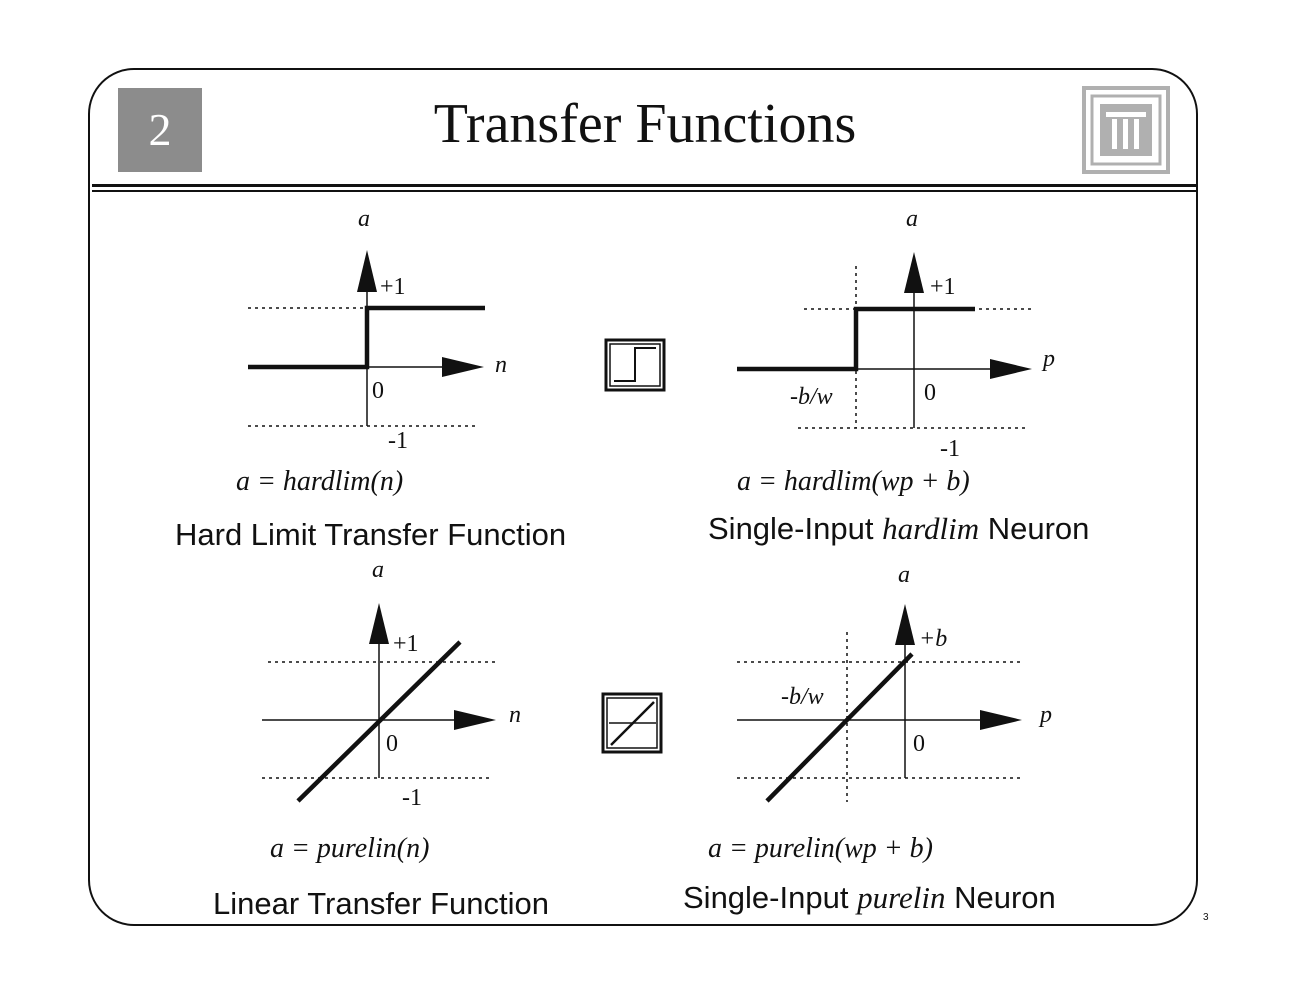 Image resolution: width=1290 pixels, height=997 pixels. What do you see at coordinates (901, 897) in the screenshot?
I see `purelin-neuron-caption-italic: purelin` at bounding box center [901, 897].